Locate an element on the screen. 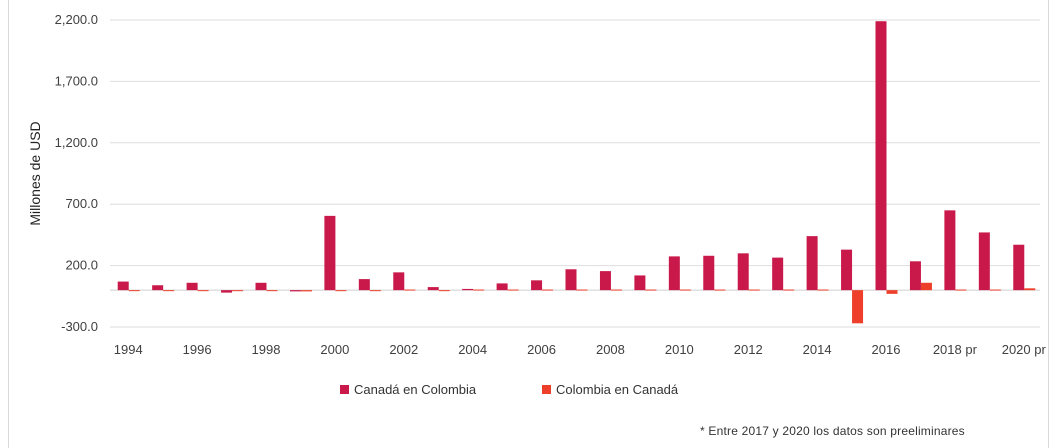 The image size is (1056, 448). bar-colombia-en-canada-2011 is located at coordinates (720, 290).